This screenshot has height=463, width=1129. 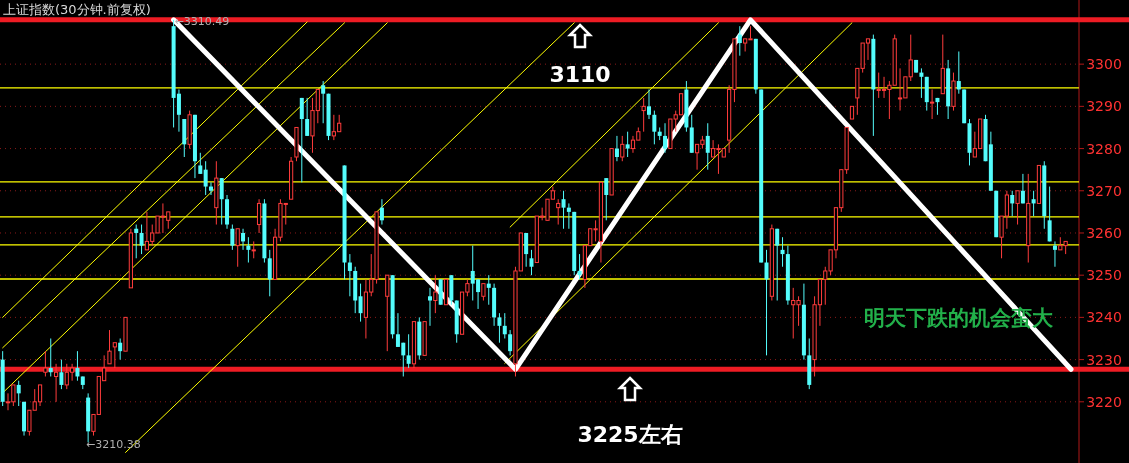 I want to click on y-tick-label: 3230, so click(x=1104, y=359).